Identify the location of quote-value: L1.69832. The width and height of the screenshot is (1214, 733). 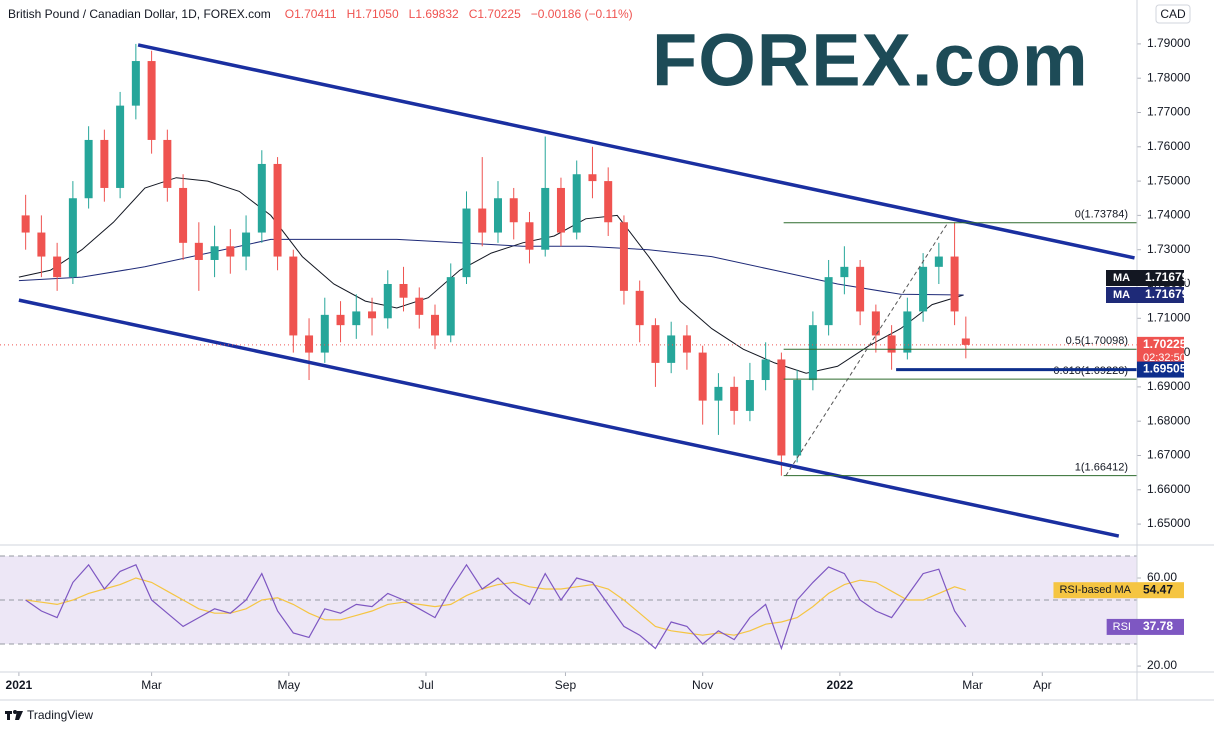
(434, 14).